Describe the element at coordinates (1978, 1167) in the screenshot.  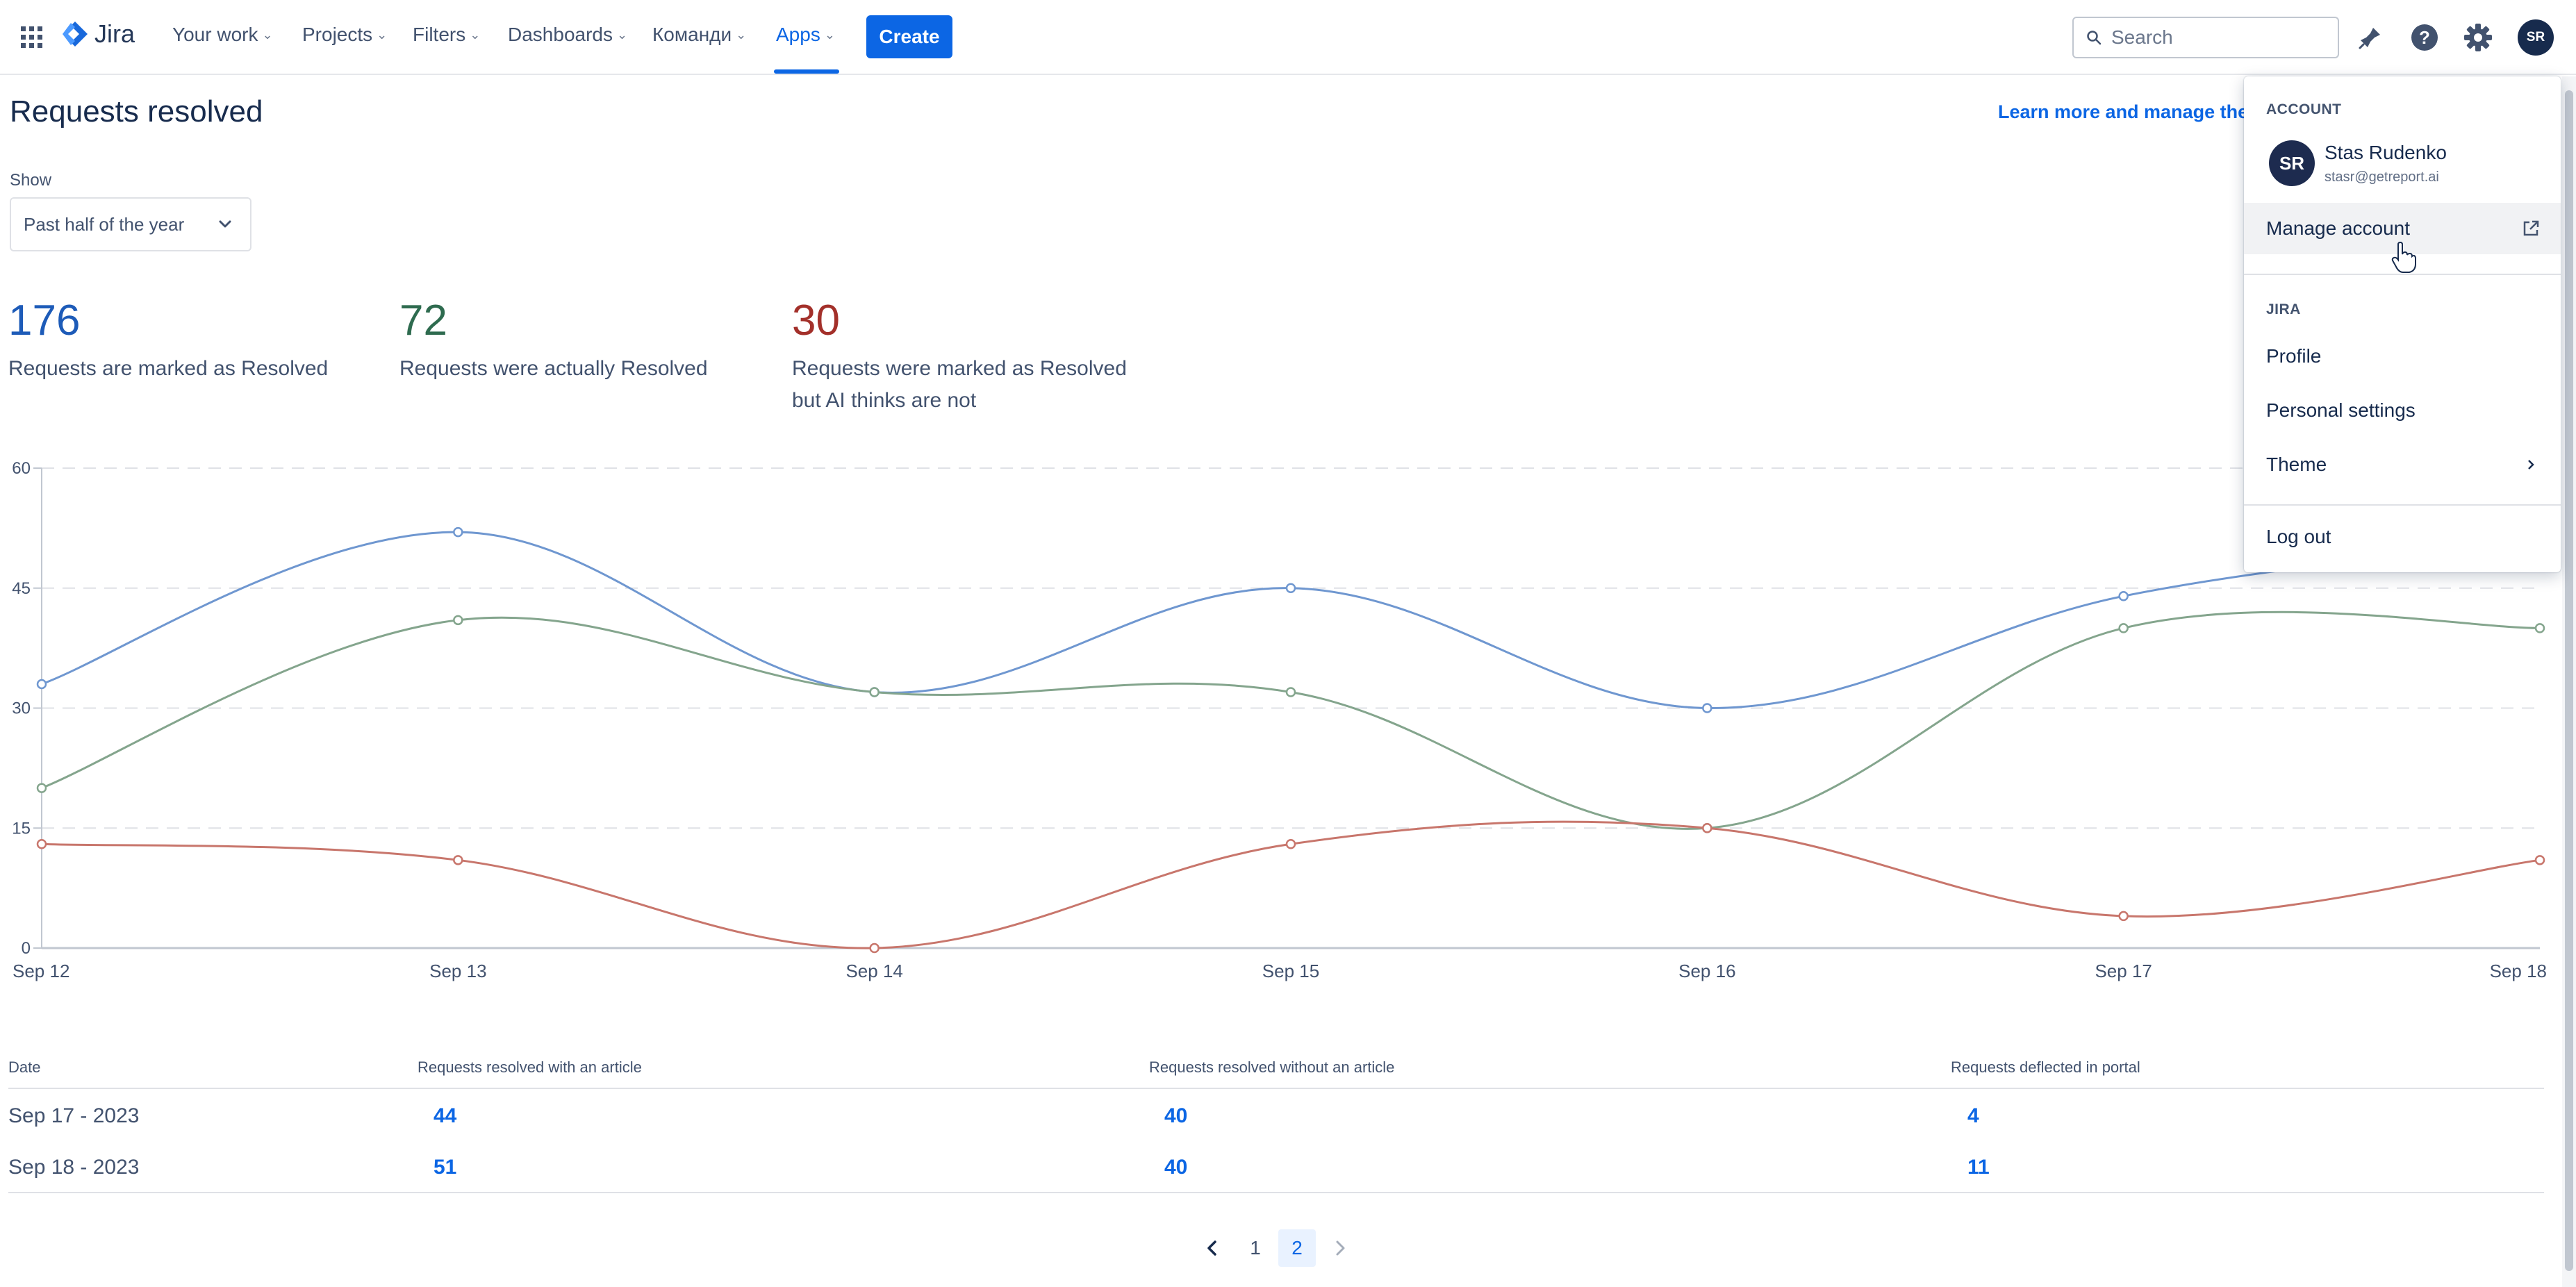
I see `row-deflected: 11` at that location.